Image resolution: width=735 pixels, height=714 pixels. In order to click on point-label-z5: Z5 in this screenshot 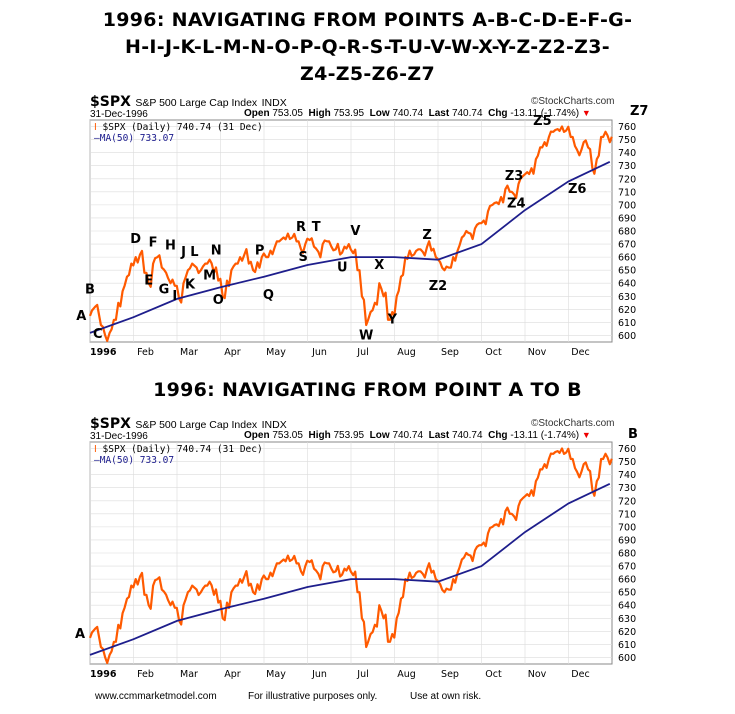, I will do `click(542, 121)`.